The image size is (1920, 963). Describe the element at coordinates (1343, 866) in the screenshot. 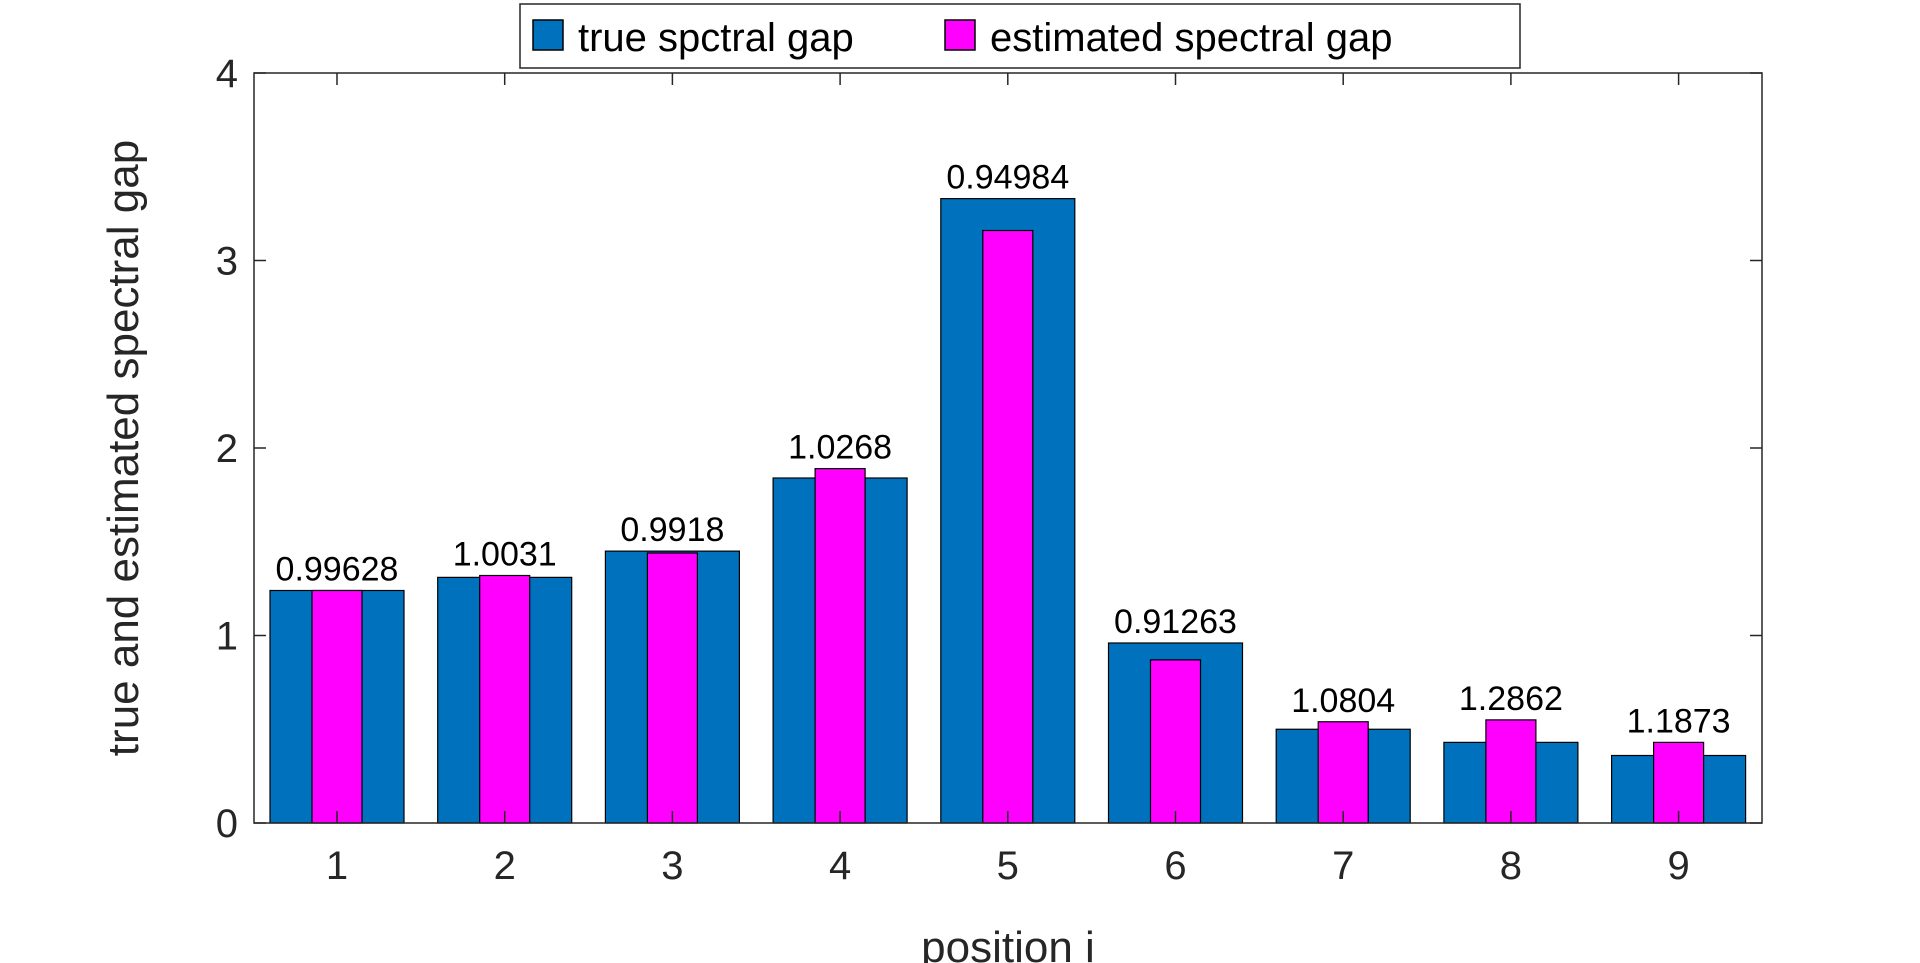

I see `x-tick-label-7: 7` at that location.